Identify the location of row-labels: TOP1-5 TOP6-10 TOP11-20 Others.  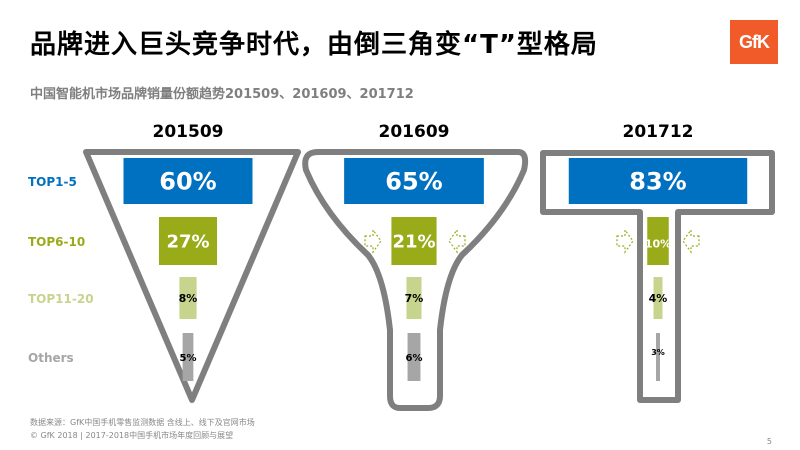
(61, 270).